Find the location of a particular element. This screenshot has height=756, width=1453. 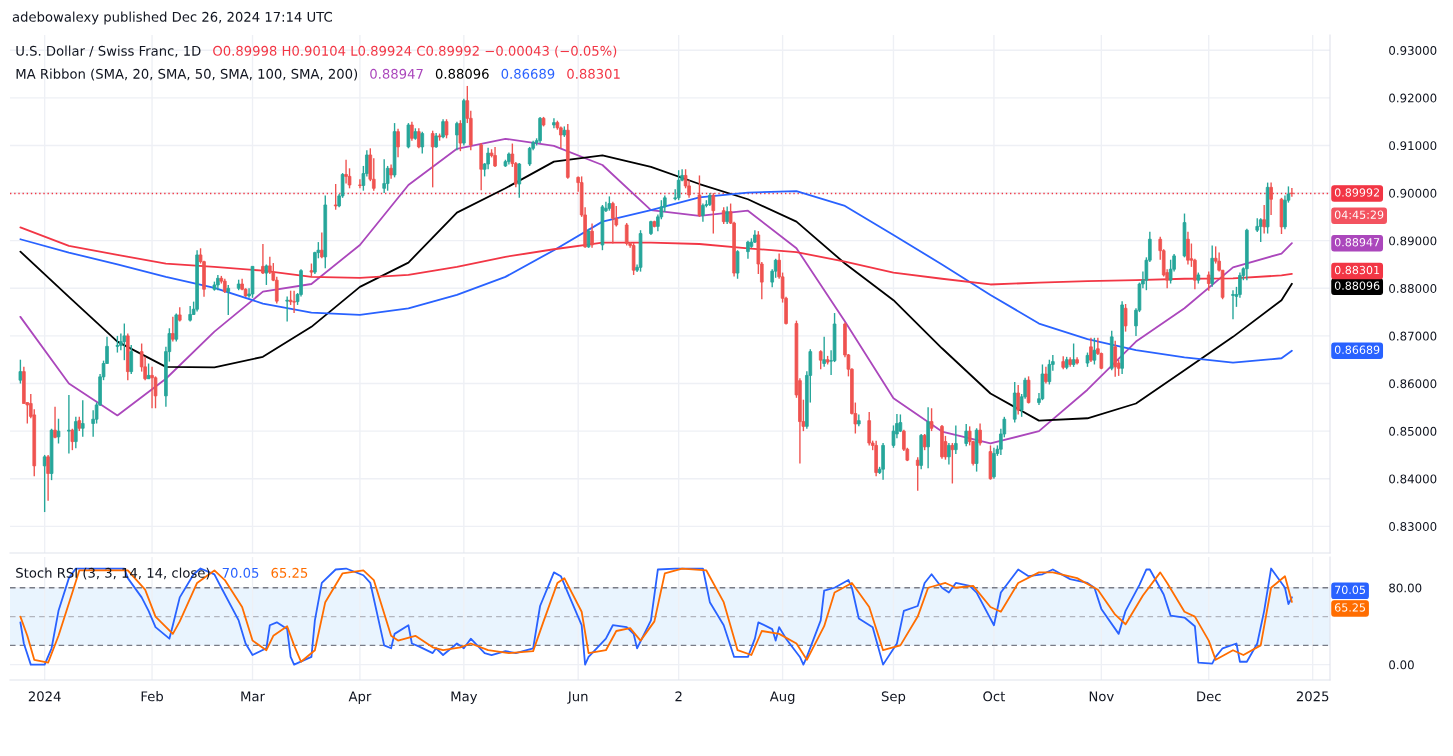

y-tick-label: 0.92000 is located at coordinates (1413, 98).